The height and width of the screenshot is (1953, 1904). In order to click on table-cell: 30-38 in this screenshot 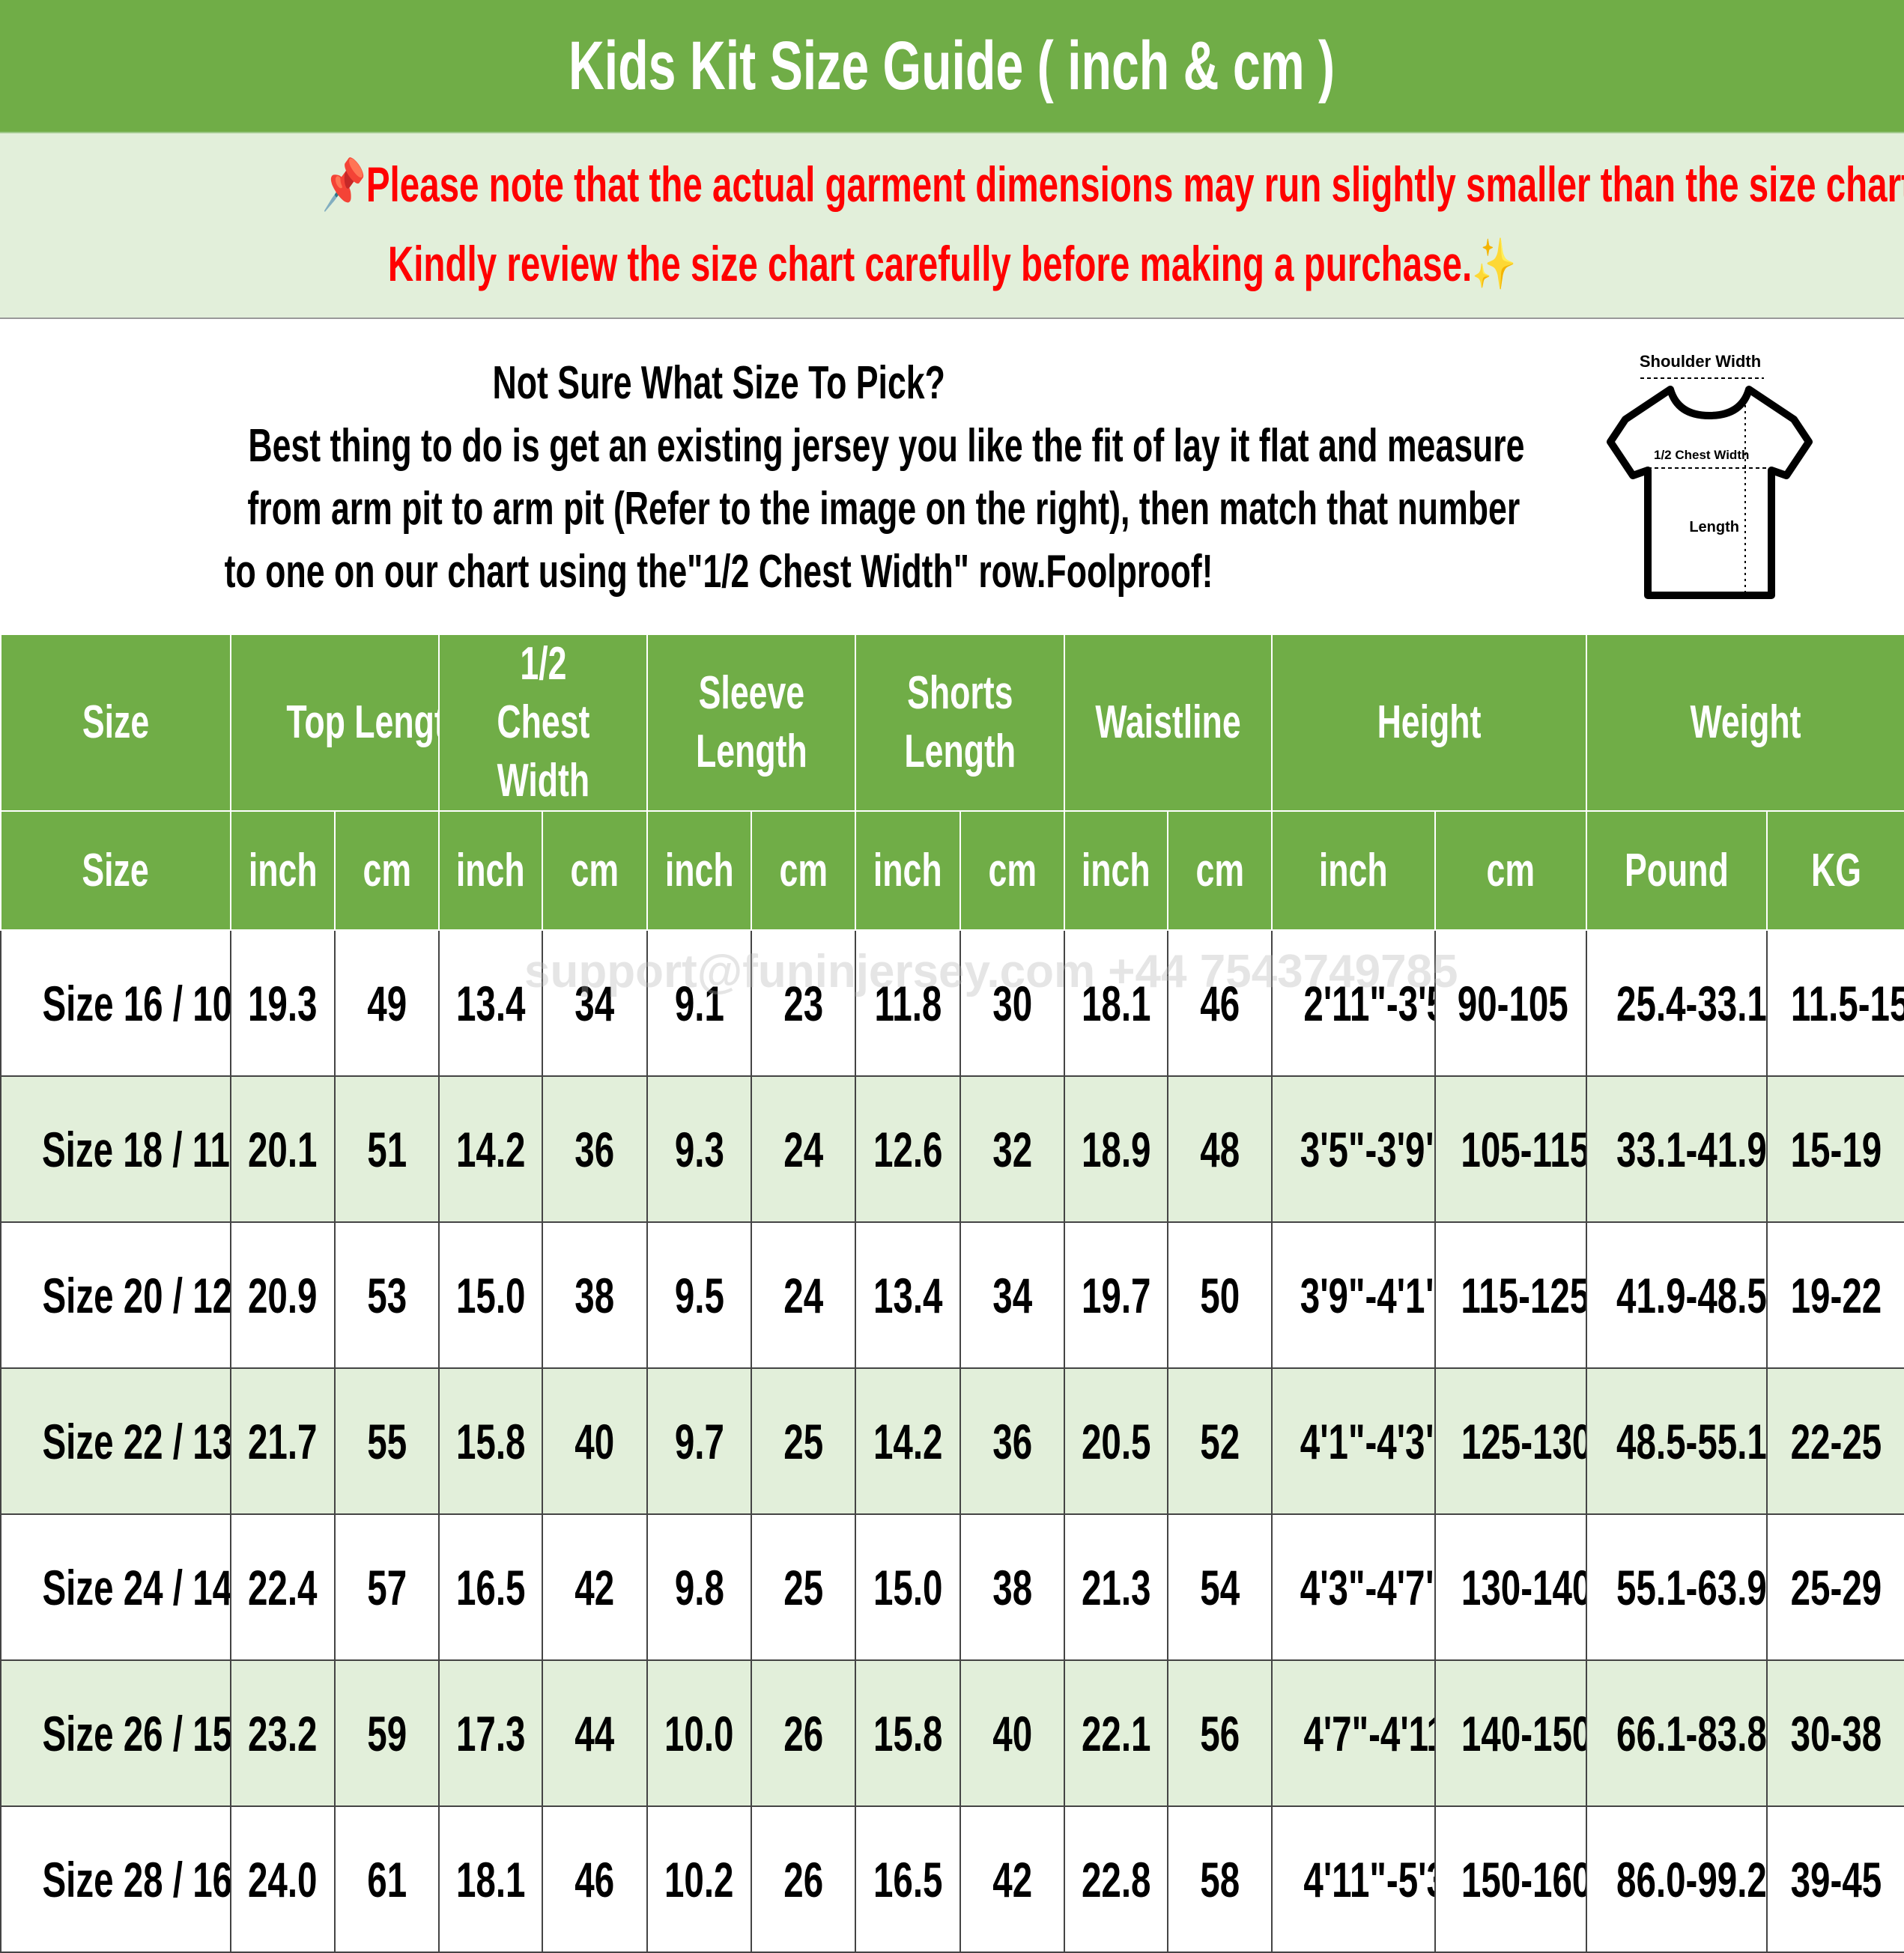, I will do `click(1835, 1733)`.